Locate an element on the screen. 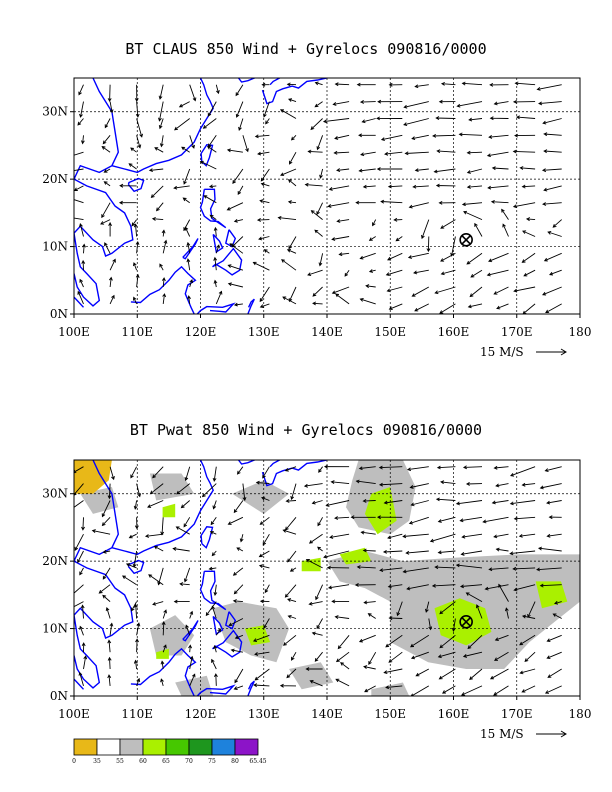 The width and height of the screenshot is (612, 792). gyre-center-marker is located at coordinates (466, 240).